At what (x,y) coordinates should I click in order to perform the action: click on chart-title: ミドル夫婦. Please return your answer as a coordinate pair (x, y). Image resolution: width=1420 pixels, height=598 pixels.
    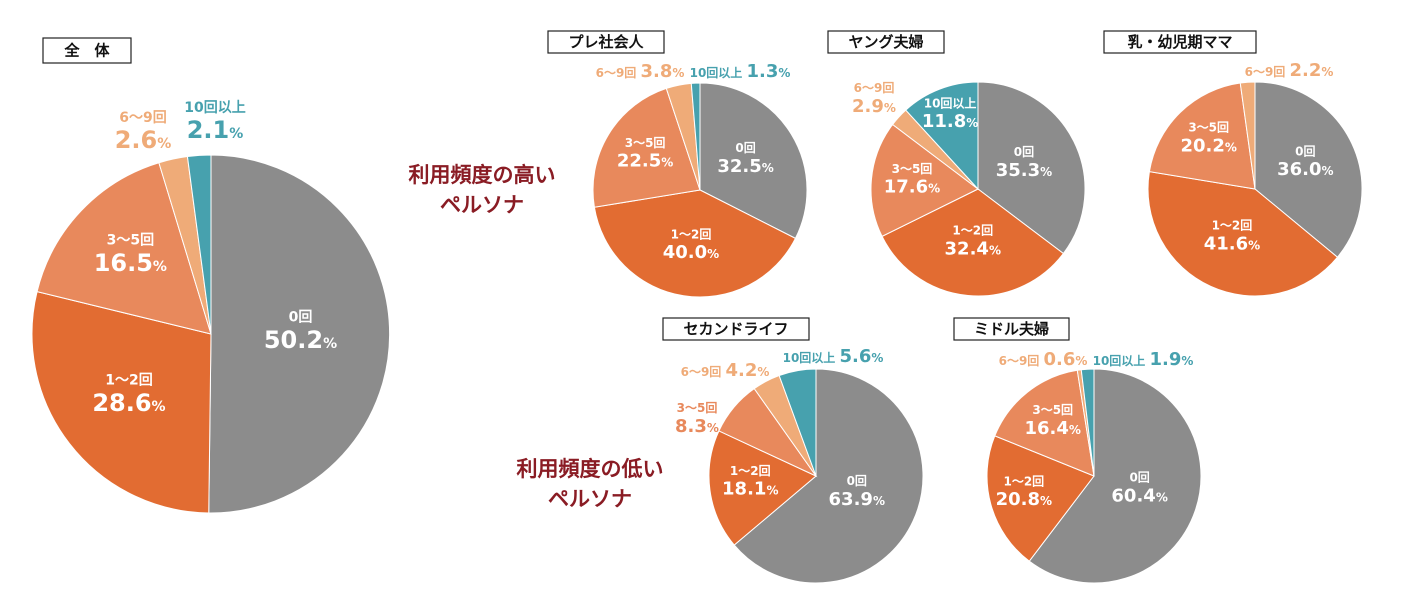
    Looking at the image, I should click on (1011, 329).